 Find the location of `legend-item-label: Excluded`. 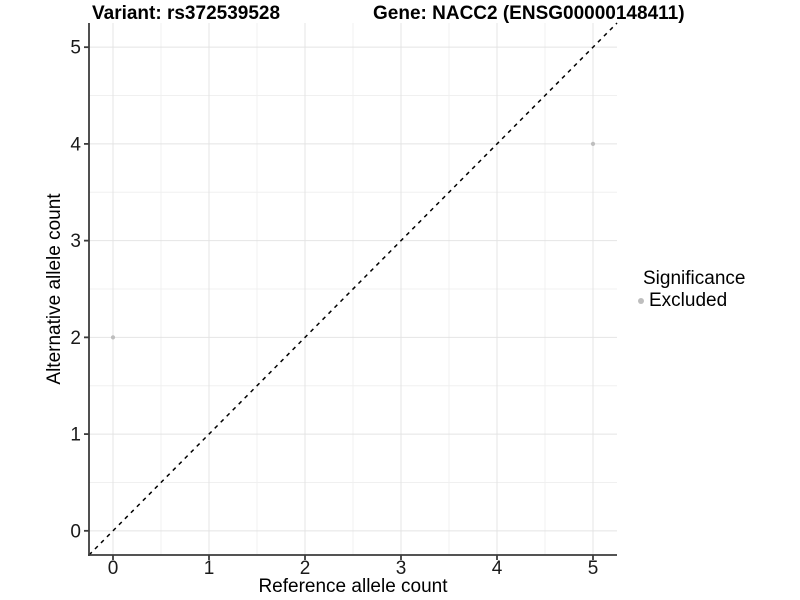

legend-item-label: Excluded is located at coordinates (688, 300).